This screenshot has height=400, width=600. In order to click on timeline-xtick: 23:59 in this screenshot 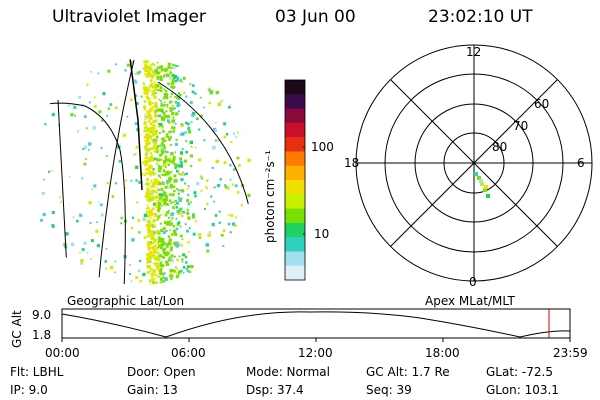, I will do `click(570, 353)`.